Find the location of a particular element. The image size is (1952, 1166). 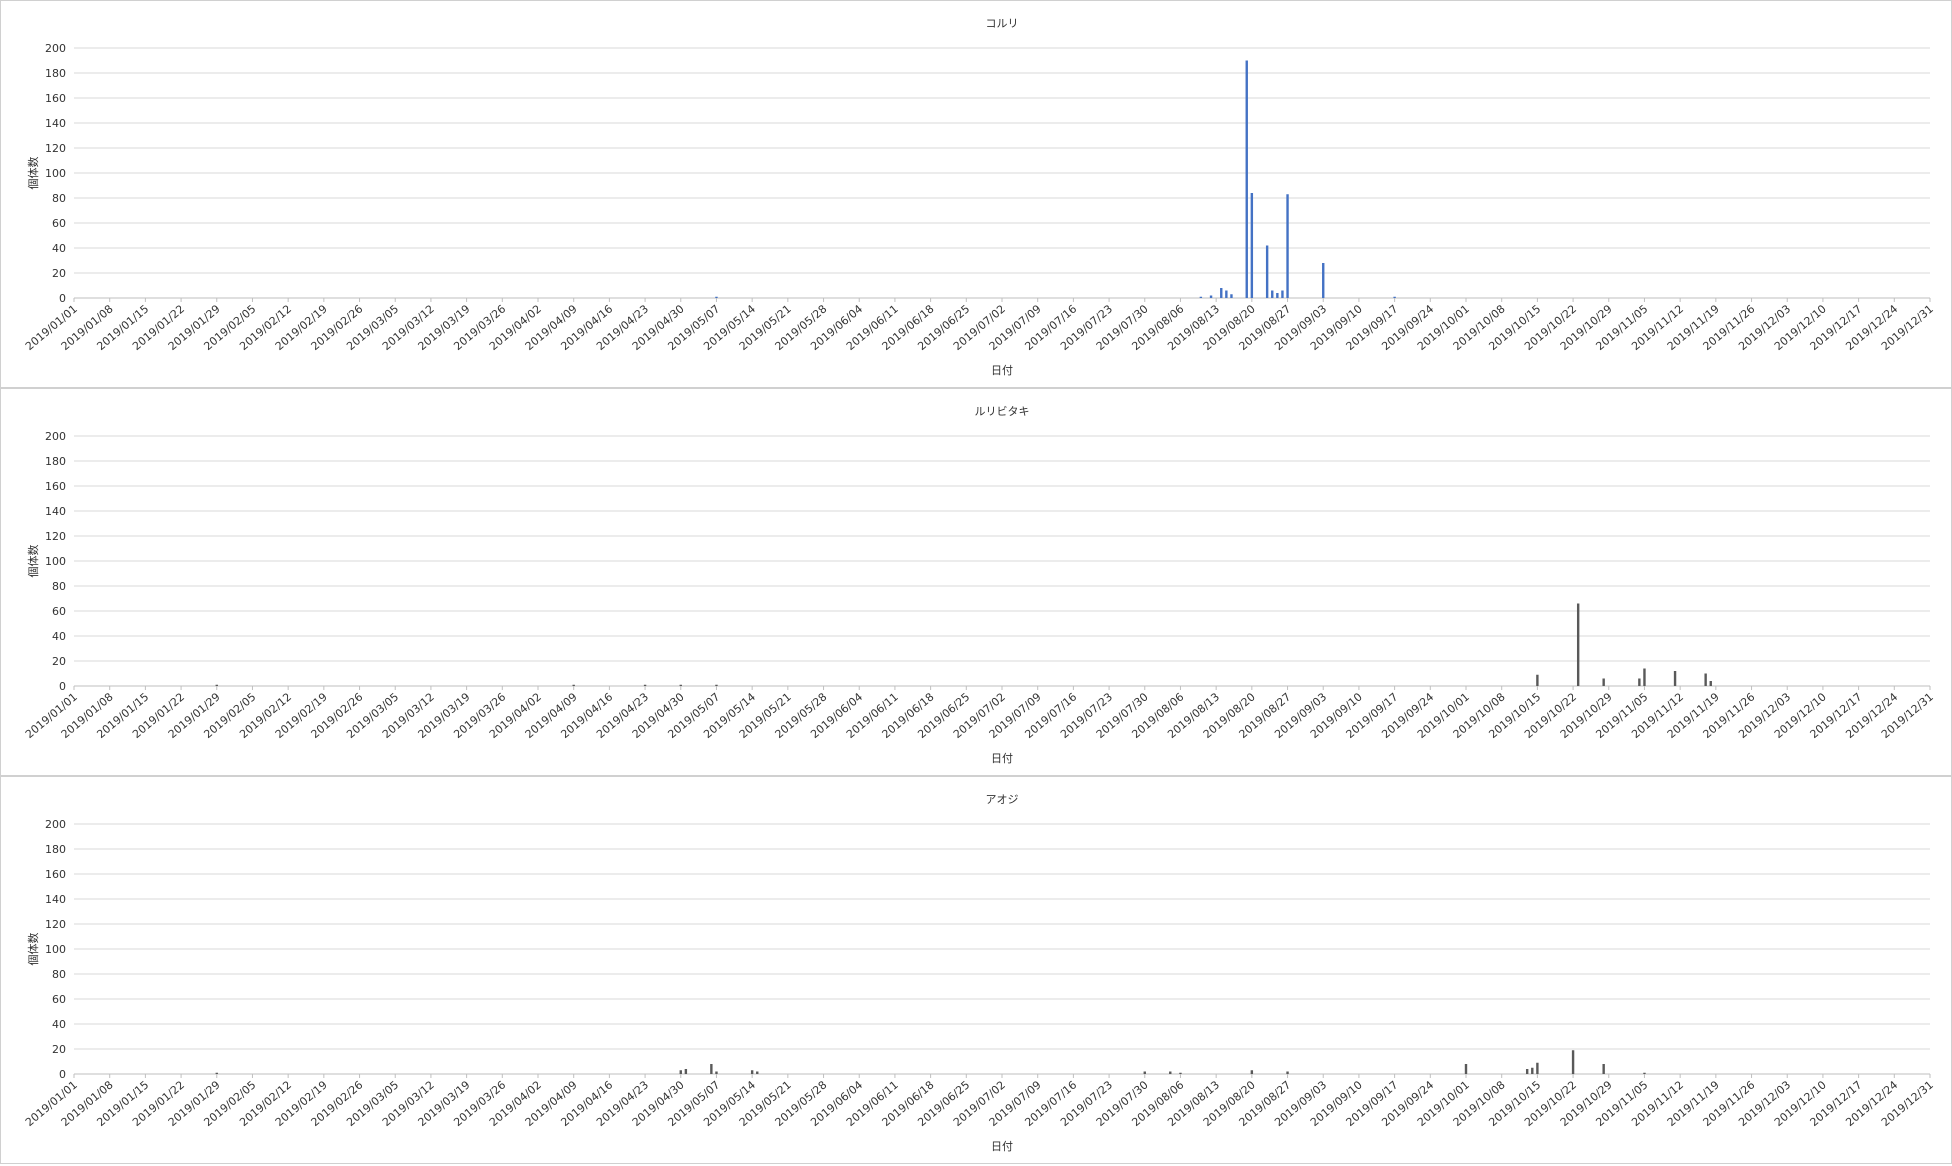

chart-title: コルリ is located at coordinates (1002, 23).